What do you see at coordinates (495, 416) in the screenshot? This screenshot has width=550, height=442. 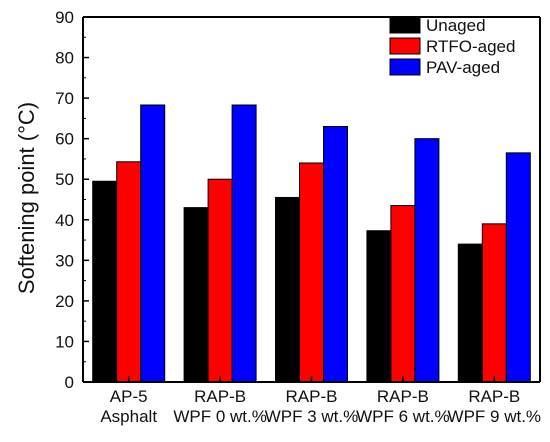 I see `x-tick-label-line: WPF 9 wt.%` at bounding box center [495, 416].